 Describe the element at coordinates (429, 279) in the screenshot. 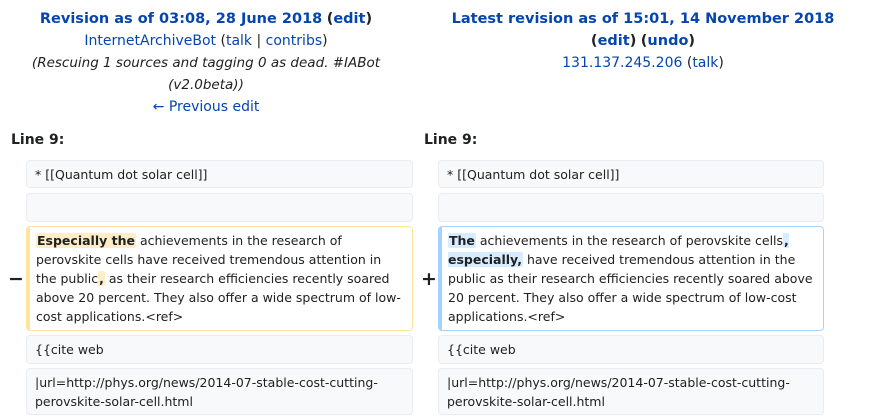

I see `added-line-marker: +` at that location.